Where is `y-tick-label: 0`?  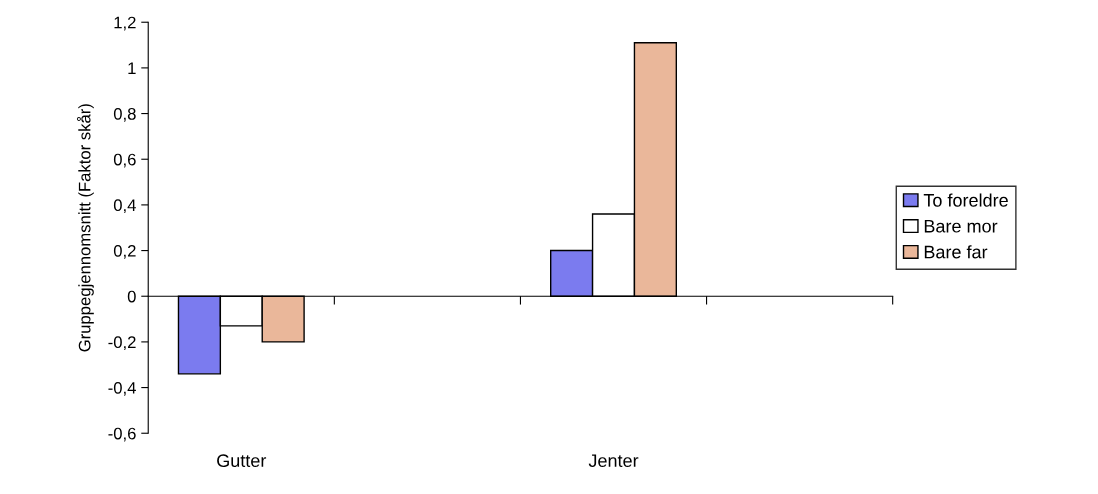
y-tick-label: 0 is located at coordinates (131, 296).